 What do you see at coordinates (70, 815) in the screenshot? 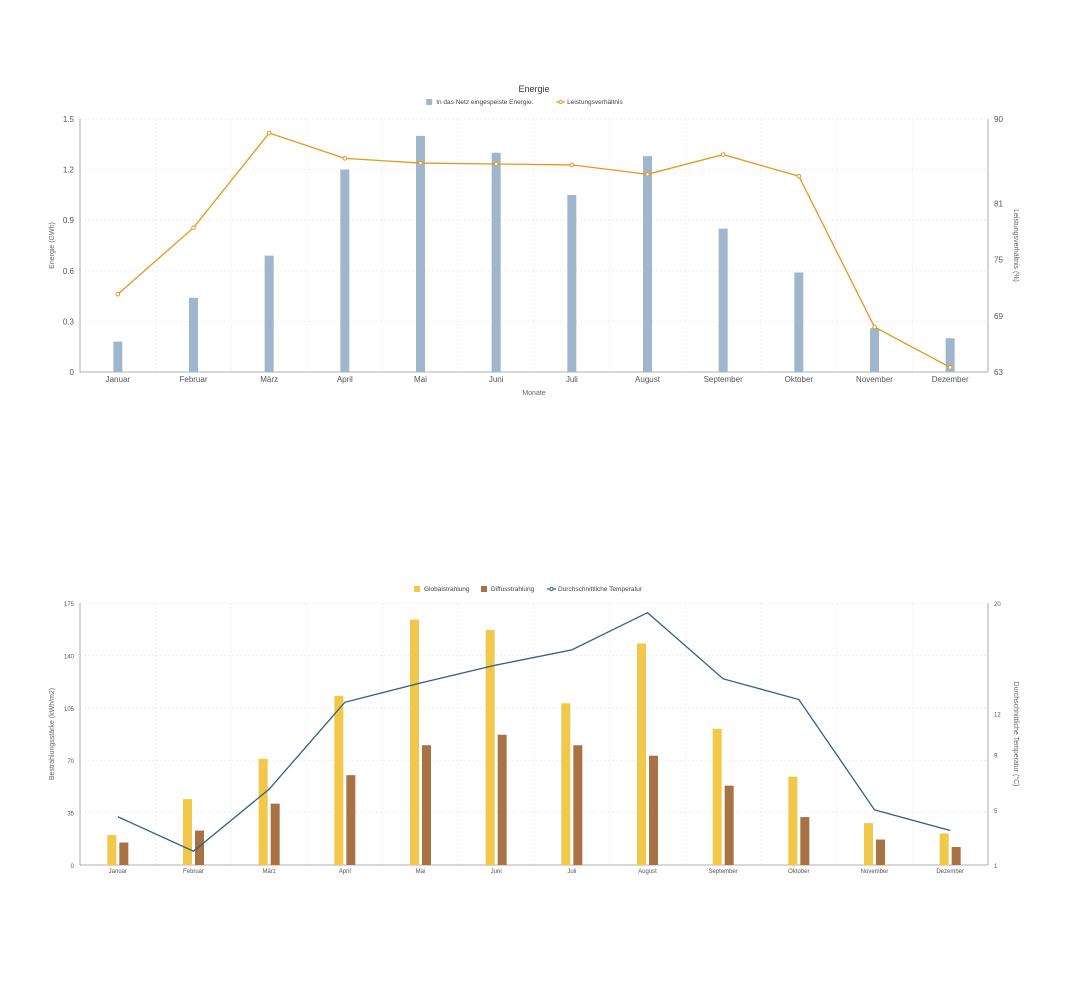
I see `y-tick-label: 35` at bounding box center [70, 815].